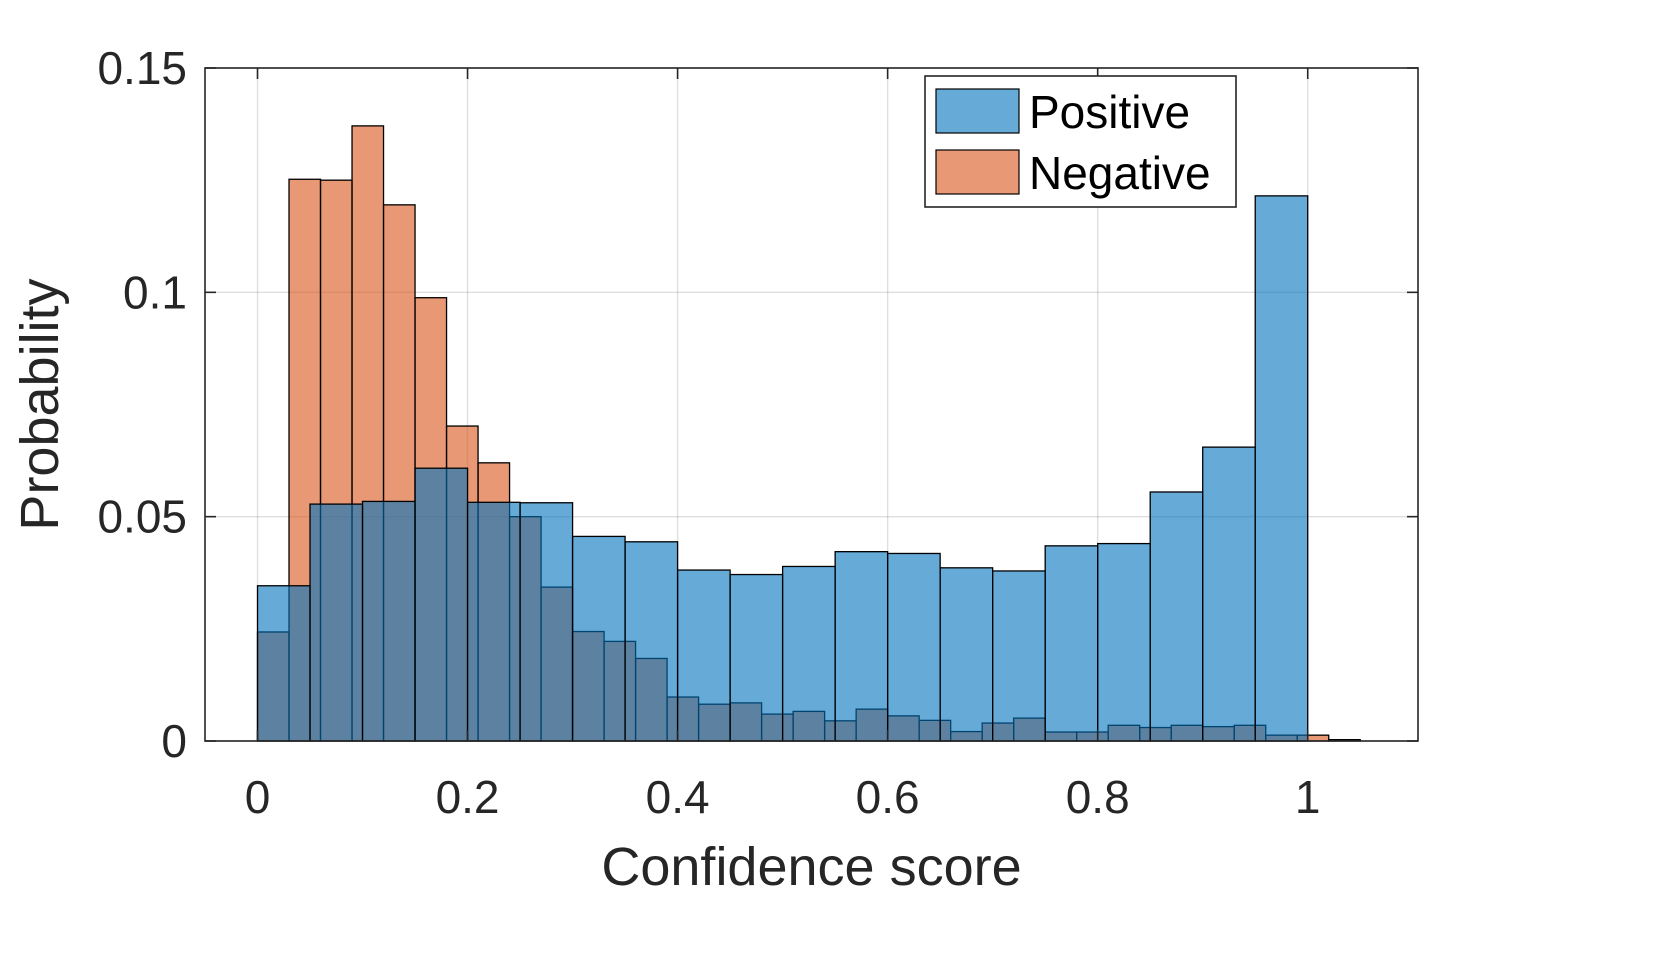 The width and height of the screenshot is (1661, 957). Describe the element at coordinates (468, 797) in the screenshot. I see `x-tick-label-1: 0.2` at that location.